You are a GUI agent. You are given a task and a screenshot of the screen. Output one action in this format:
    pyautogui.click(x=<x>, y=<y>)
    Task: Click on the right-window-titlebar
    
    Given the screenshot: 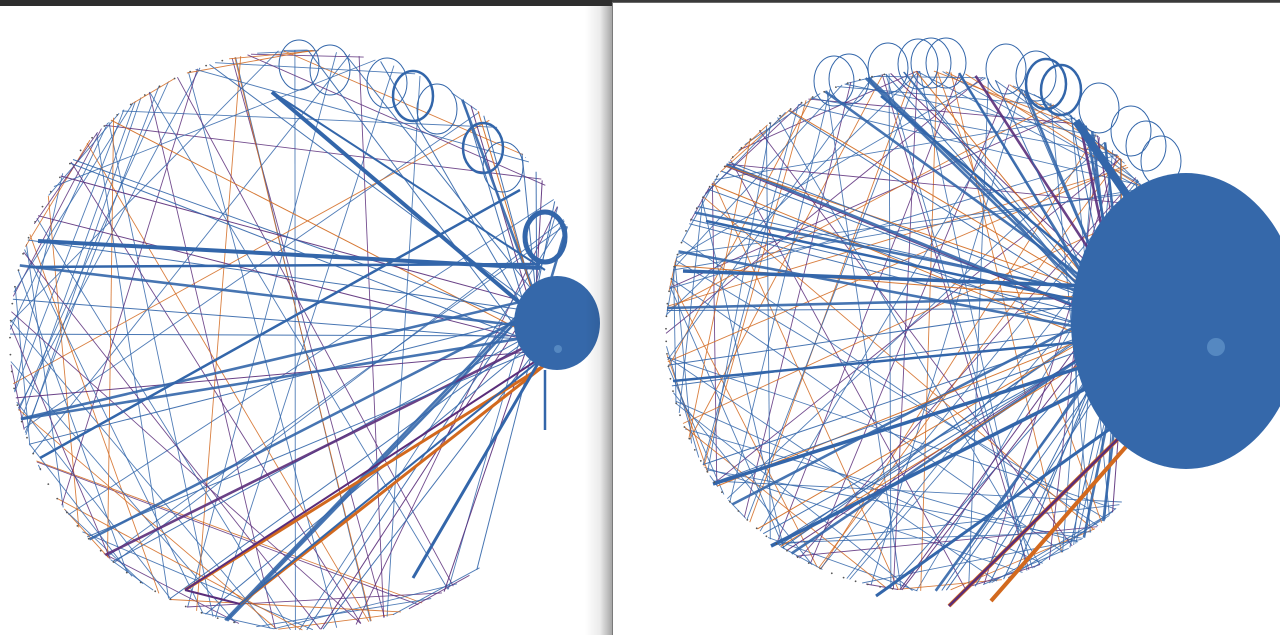 What is the action you would take?
    pyautogui.click(x=946, y=1)
    